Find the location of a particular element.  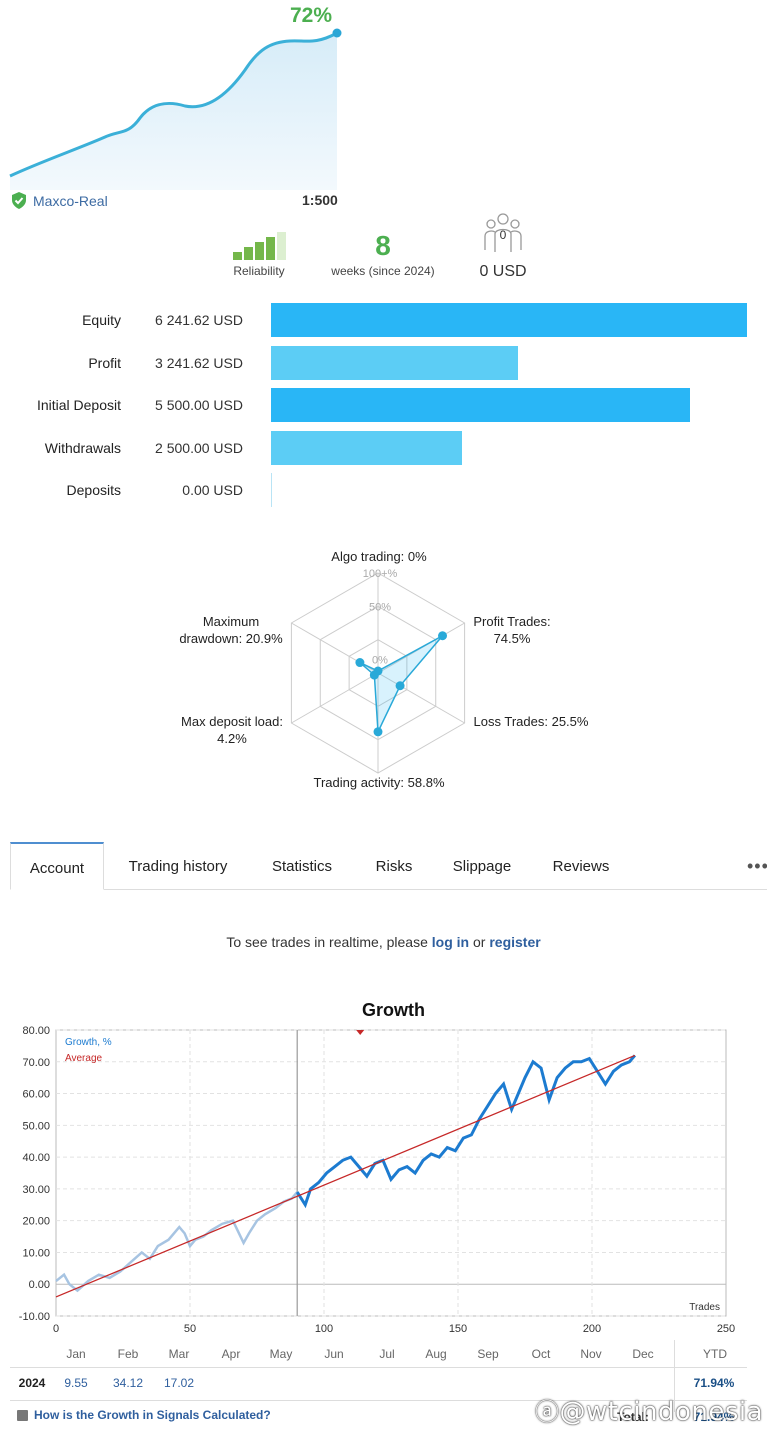

x-tick-label: 100 is located at coordinates (324, 1329).